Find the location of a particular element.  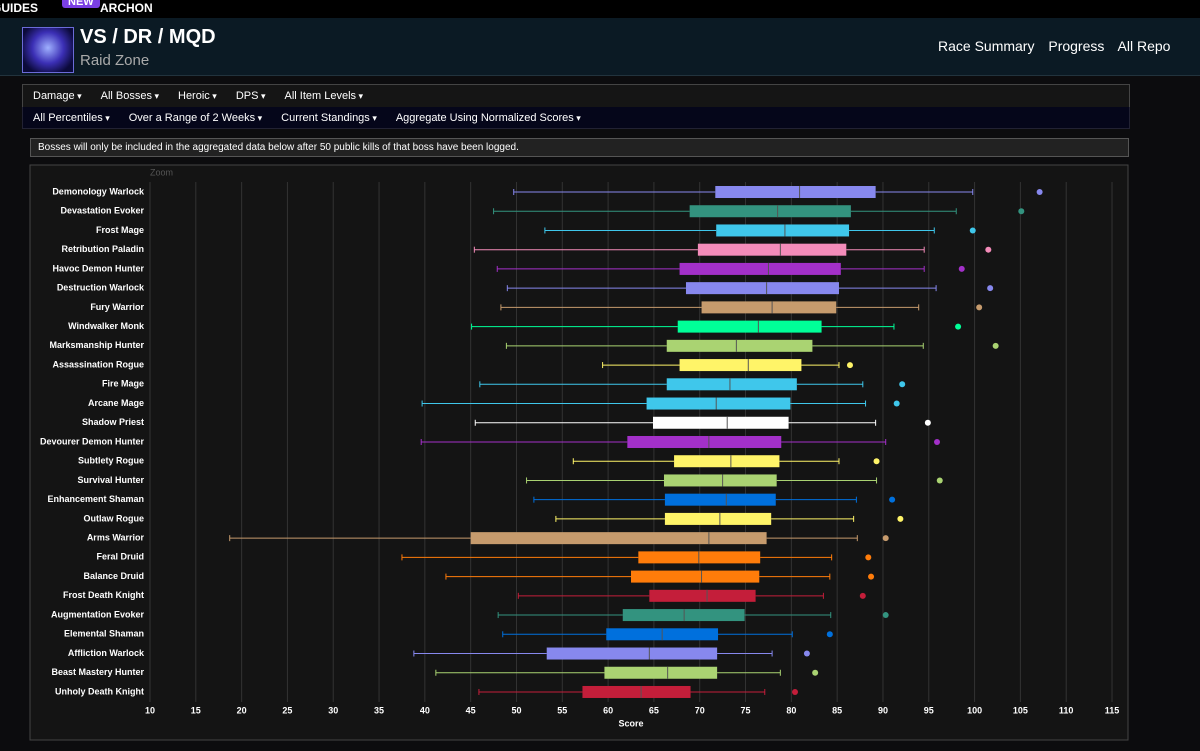

x-tick-label: 105 is located at coordinates (1020, 710).